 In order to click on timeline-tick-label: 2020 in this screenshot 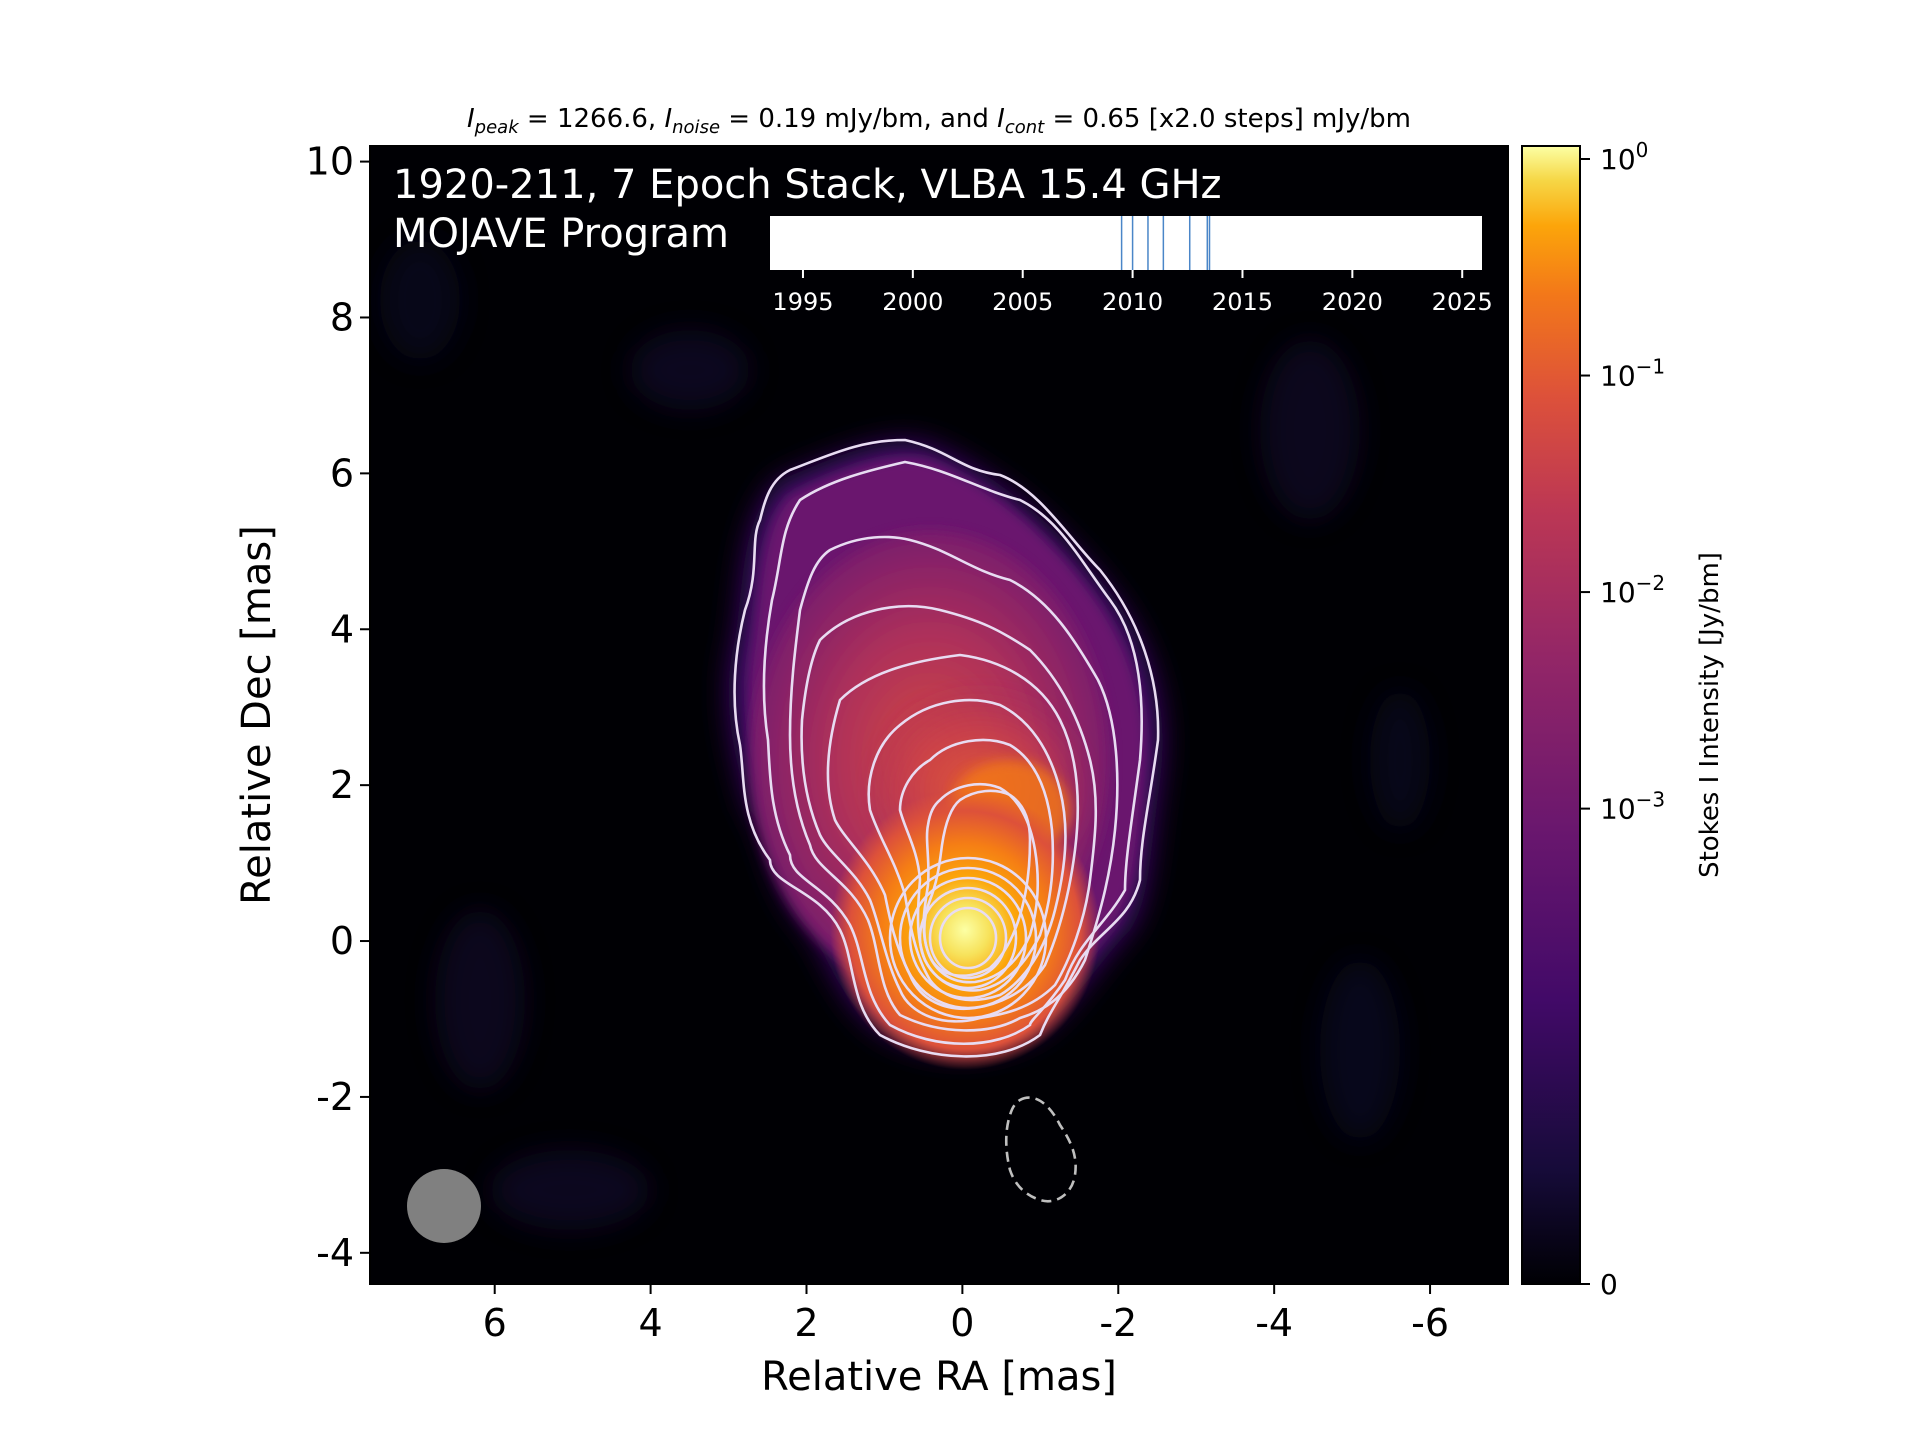, I will do `click(1352, 302)`.